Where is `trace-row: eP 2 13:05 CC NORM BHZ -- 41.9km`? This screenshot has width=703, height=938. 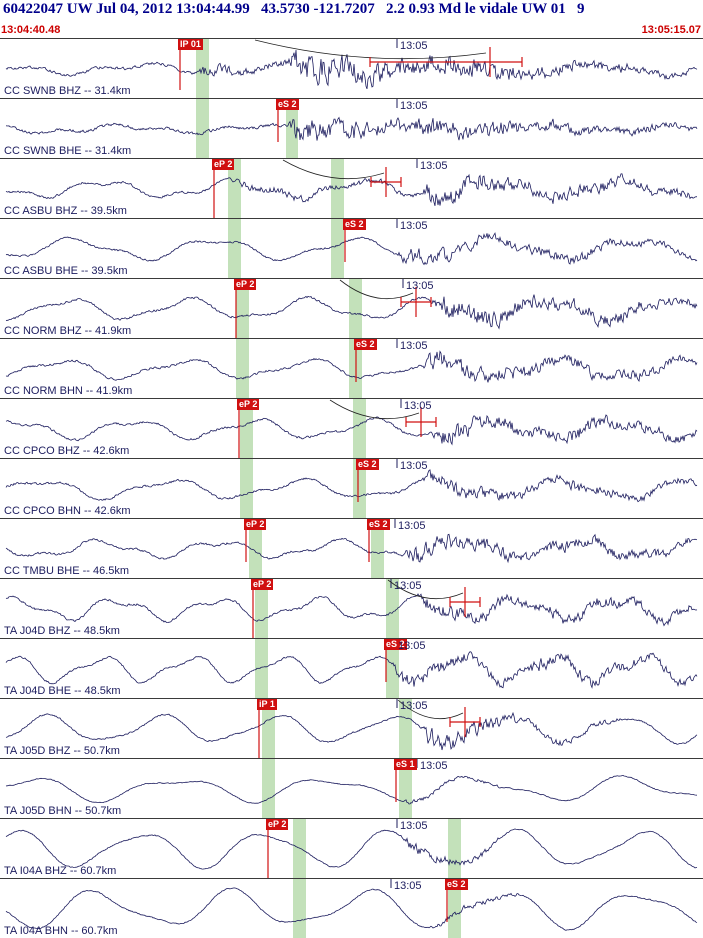 trace-row: eP 2 13:05 CC NORM BHZ -- 41.9km is located at coordinates (351, 308).